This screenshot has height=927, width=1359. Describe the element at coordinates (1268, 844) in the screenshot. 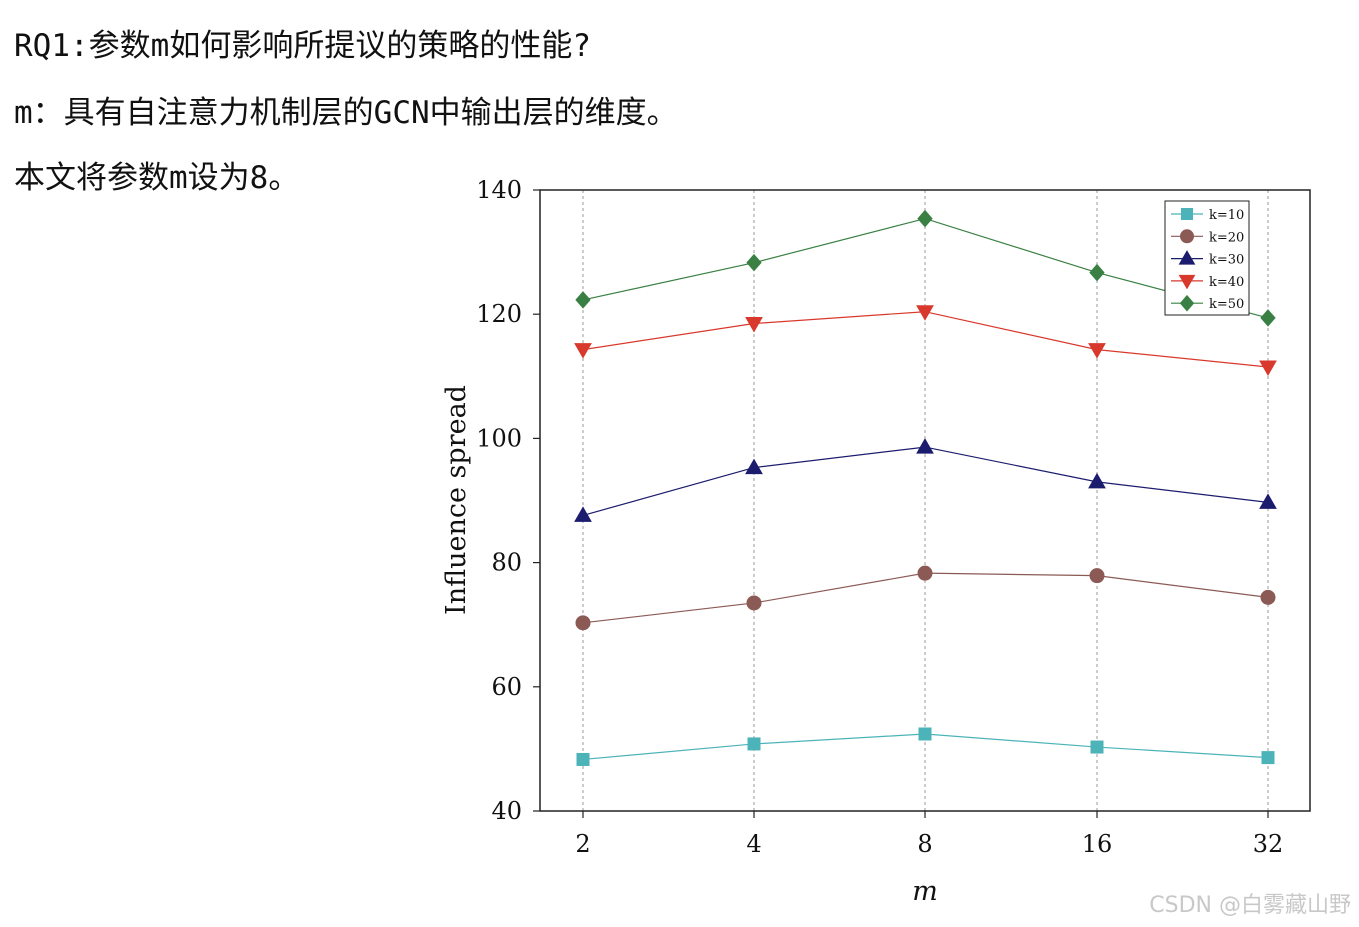

I see `x-tick-label: 32` at that location.